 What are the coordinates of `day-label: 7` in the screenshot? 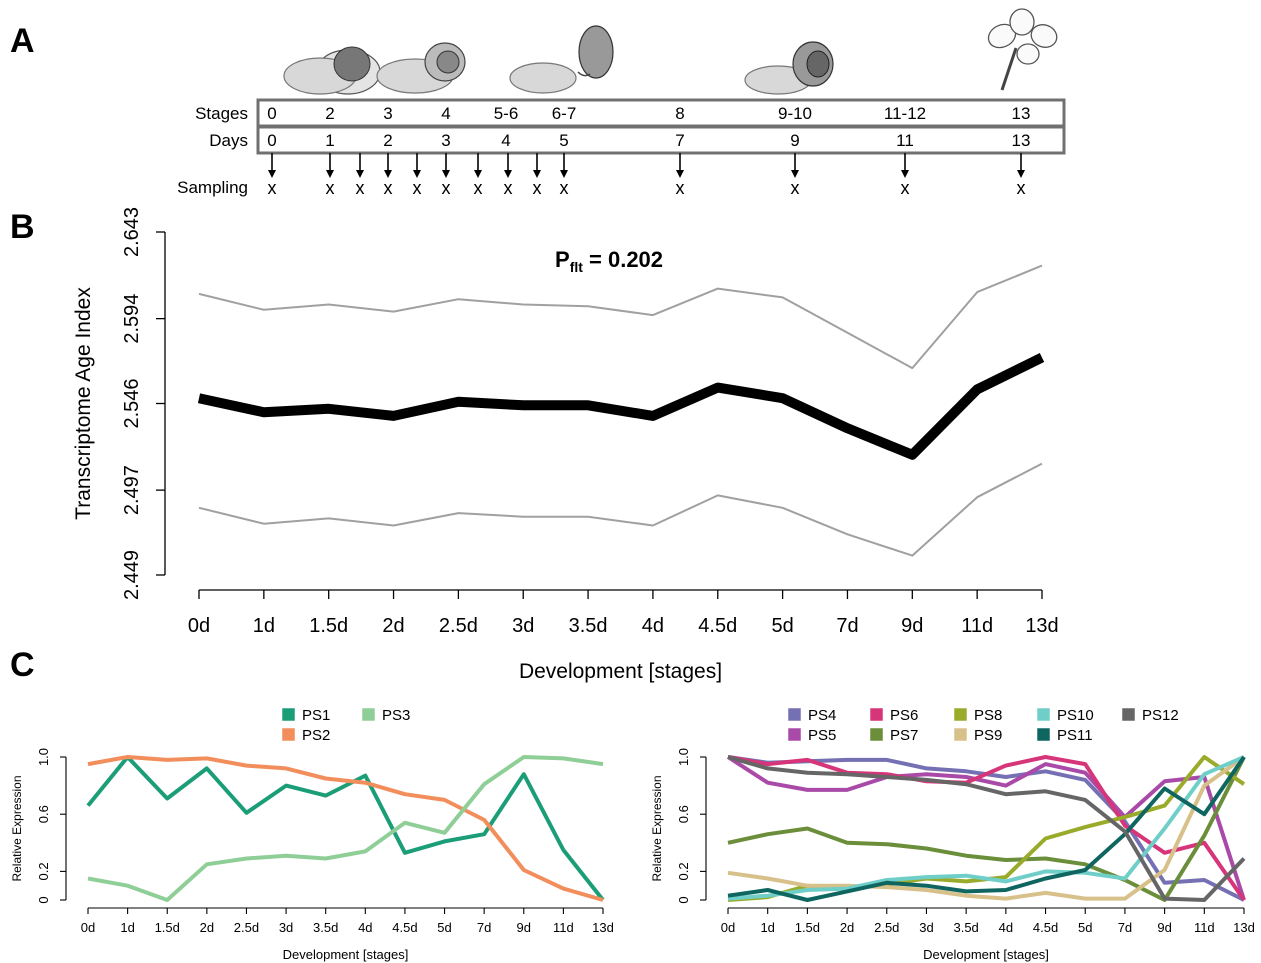 It's located at (679, 140).